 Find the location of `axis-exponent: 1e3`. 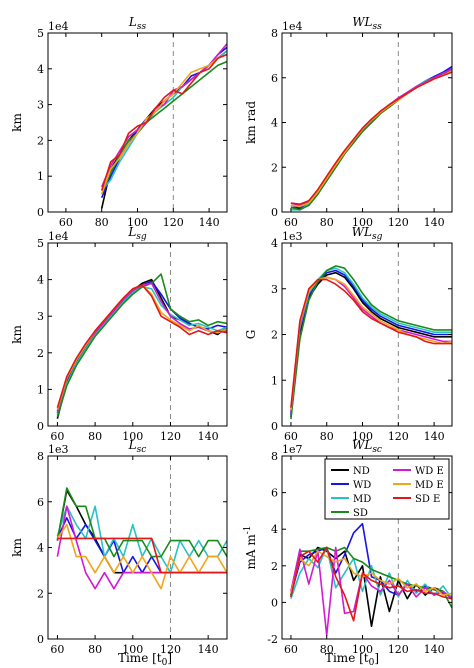

axis-exponent: 1e3 is located at coordinates (292, 236).